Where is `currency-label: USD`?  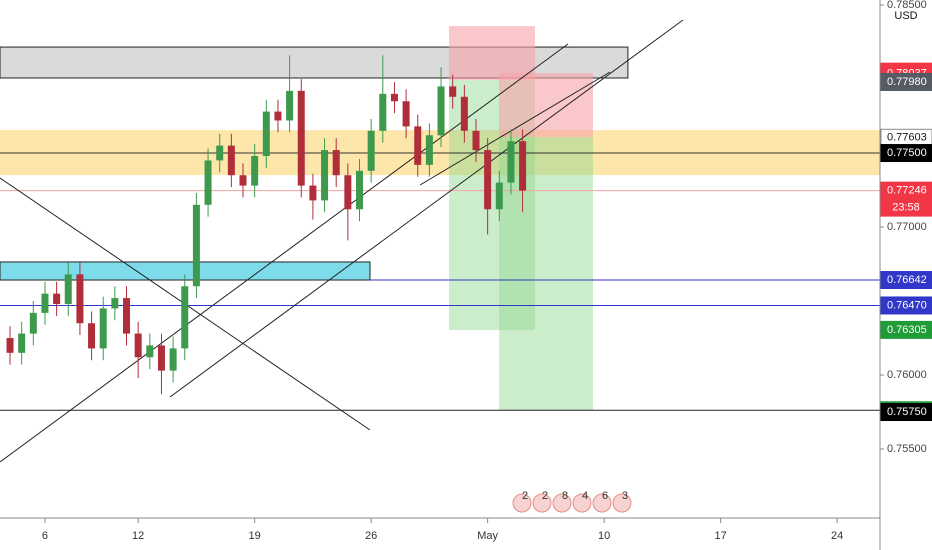
currency-label: USD is located at coordinates (905, 16).